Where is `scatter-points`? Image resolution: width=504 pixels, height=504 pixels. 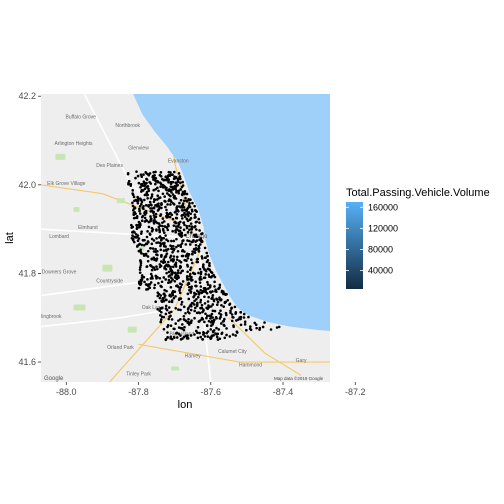
scatter-points is located at coordinates (203, 256).